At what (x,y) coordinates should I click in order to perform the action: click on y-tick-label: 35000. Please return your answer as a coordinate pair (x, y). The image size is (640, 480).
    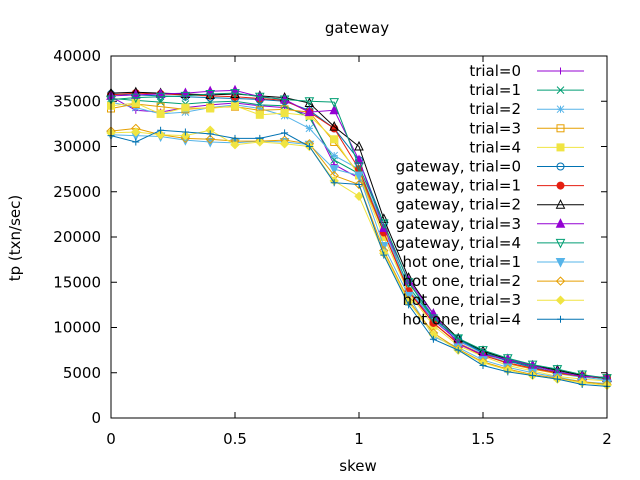
    Looking at the image, I should click on (77, 101).